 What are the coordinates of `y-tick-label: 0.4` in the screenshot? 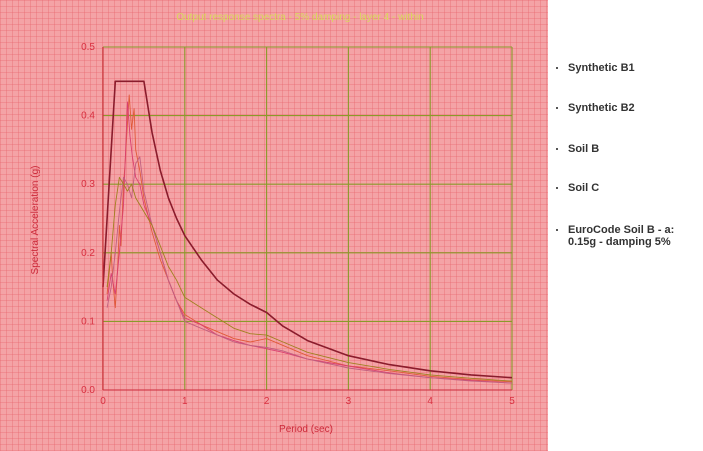 It's located at (88, 116).